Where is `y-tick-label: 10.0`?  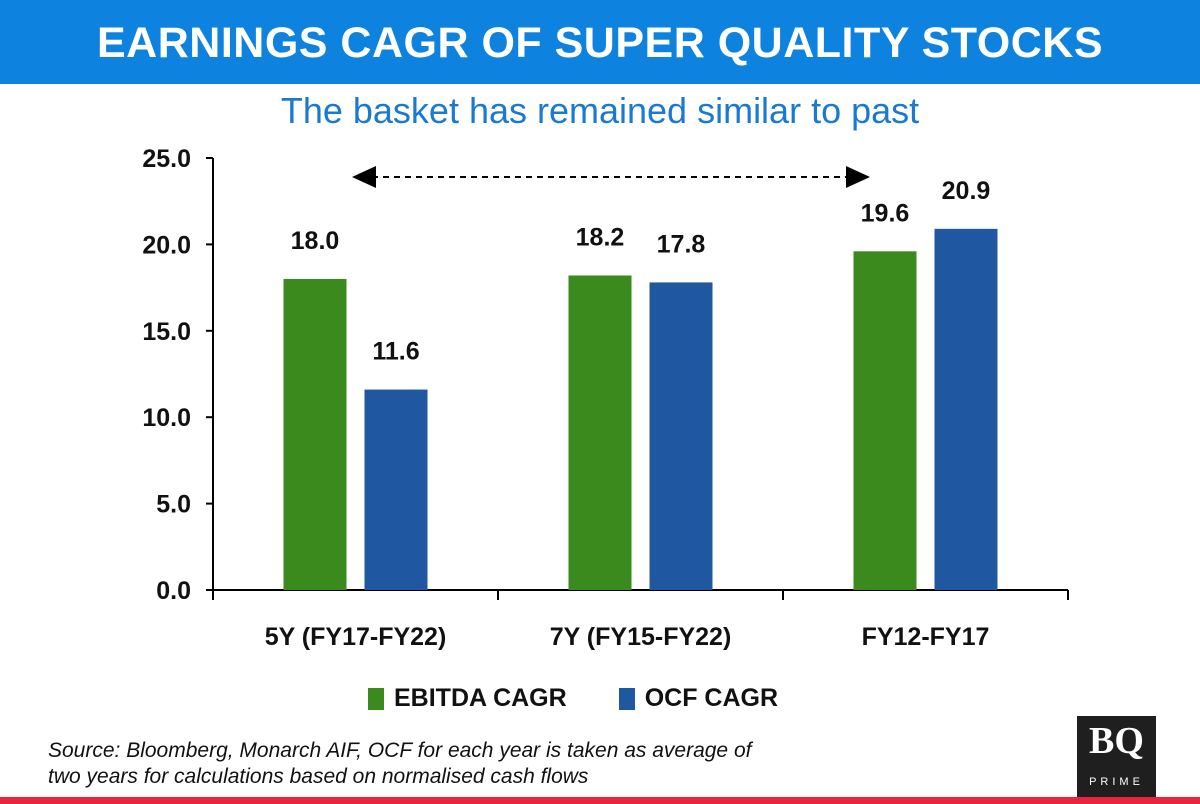
y-tick-label: 10.0 is located at coordinates (166, 418).